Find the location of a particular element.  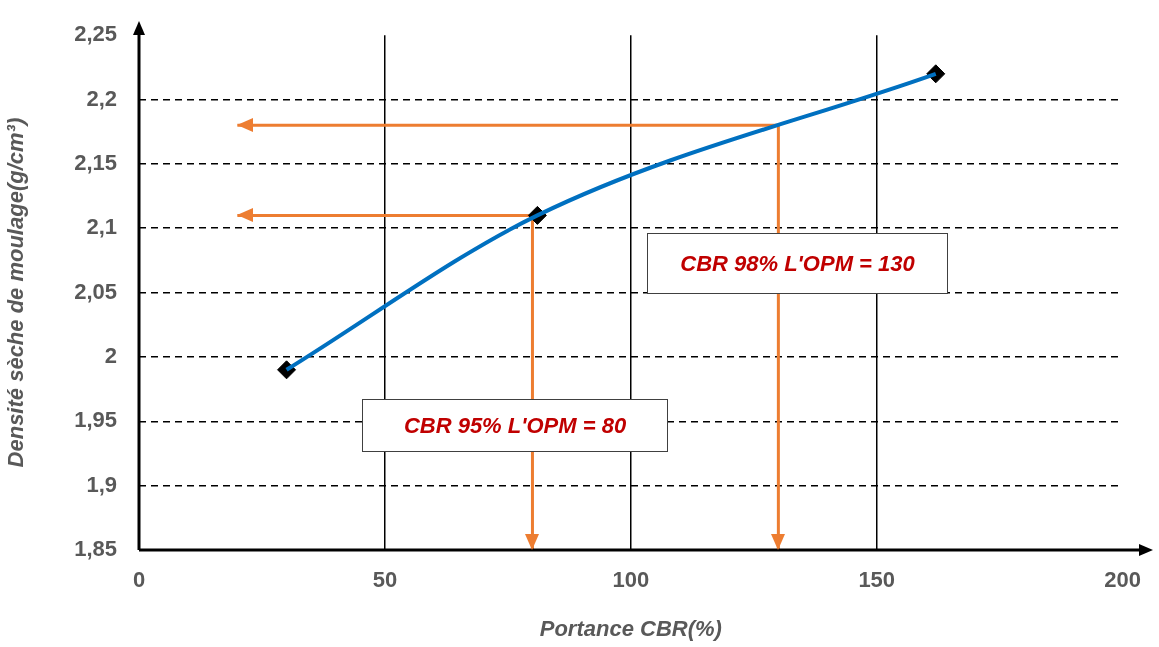

note-box: CBR 98% L'OPM = 130 is located at coordinates (797, 263).